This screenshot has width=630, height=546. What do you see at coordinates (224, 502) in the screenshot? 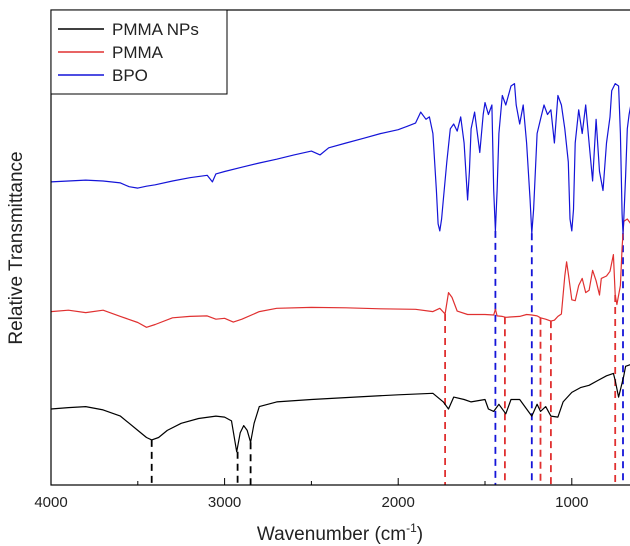
I see `x-tick-label: 3000` at bounding box center [224, 502].